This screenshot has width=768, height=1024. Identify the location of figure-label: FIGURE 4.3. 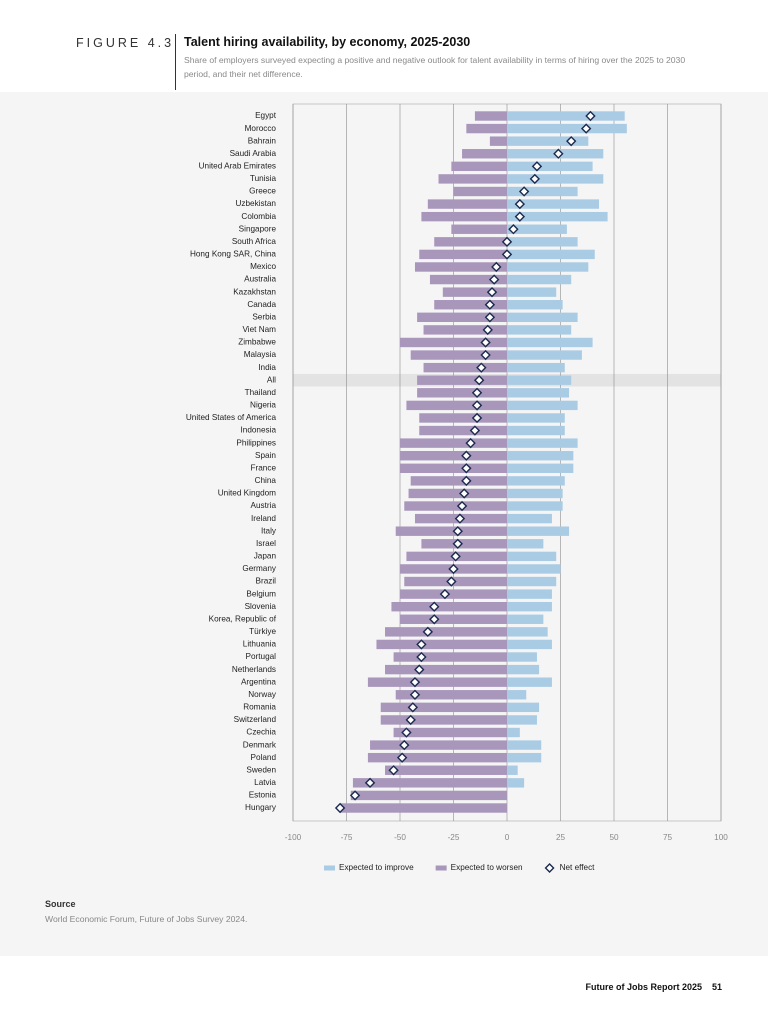
(125, 43).